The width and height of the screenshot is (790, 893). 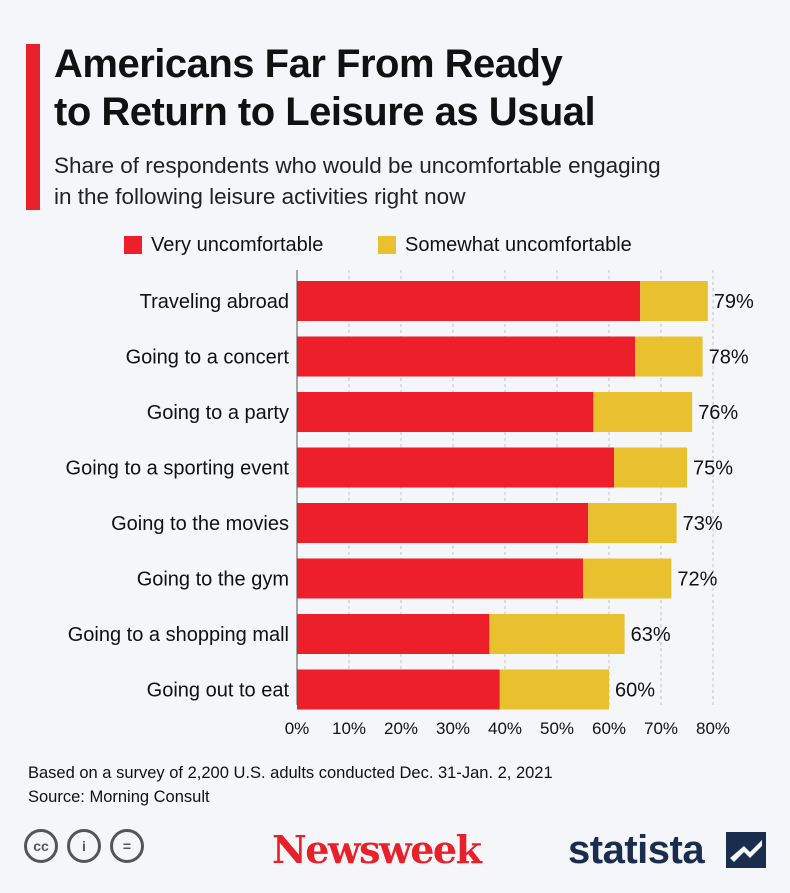 I want to click on no-derivatives-icon: =, so click(x=127, y=846).